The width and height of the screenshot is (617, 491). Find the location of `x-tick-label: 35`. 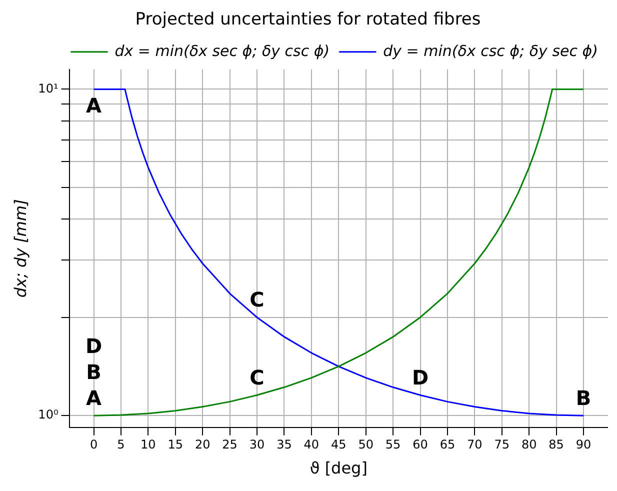

x-tick-label: 35 is located at coordinates (284, 445).